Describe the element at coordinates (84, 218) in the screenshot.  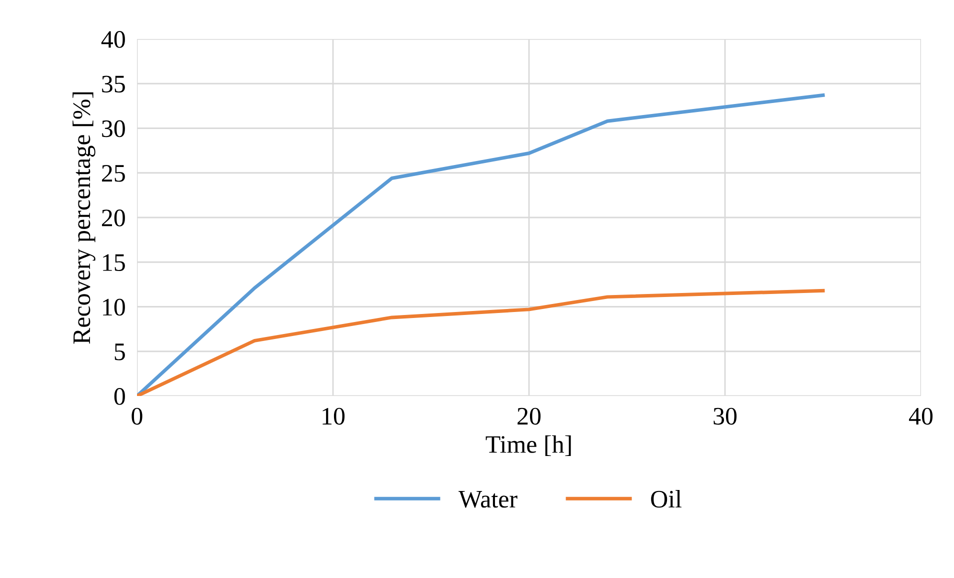
I see `y-axis-title: Recovery percentage [%]` at that location.